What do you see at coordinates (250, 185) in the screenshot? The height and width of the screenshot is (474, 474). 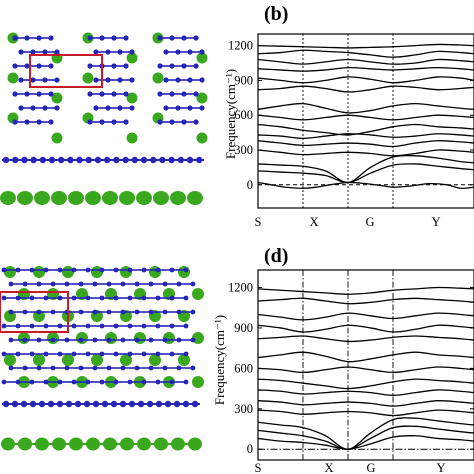 I see `y-tick-label: 0` at bounding box center [250, 185].